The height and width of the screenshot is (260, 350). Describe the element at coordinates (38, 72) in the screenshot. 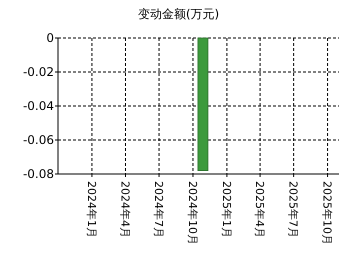

I see `y-tick-label: -0.02` at that location.